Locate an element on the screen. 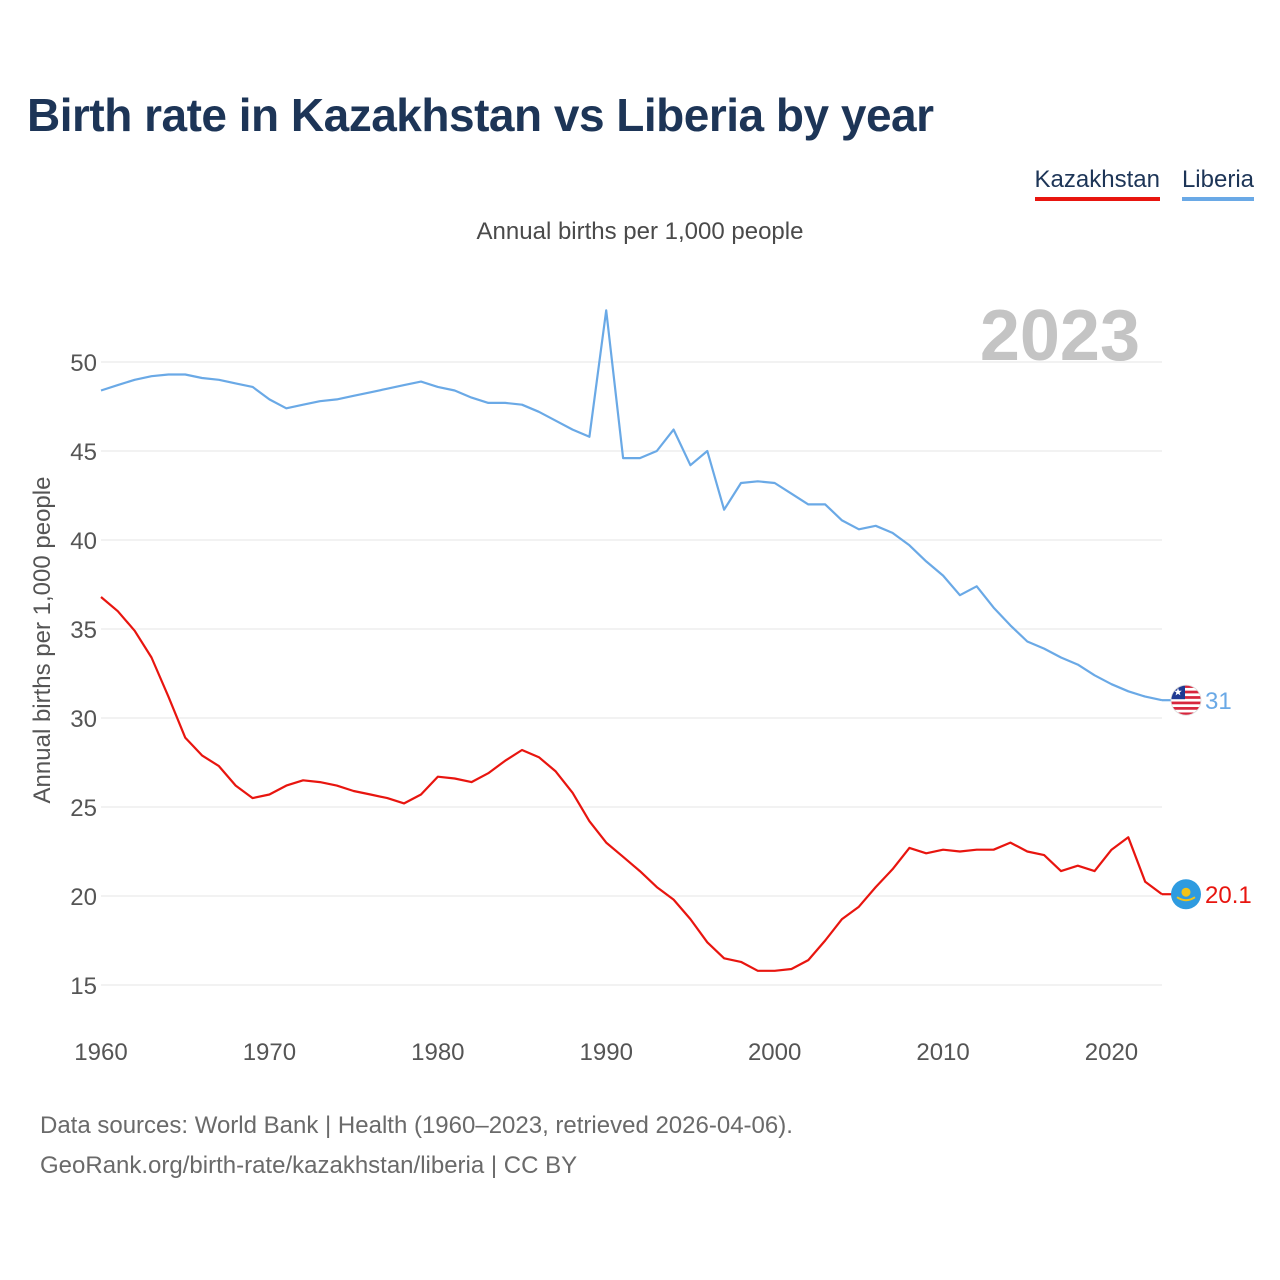  x-tick-label: 1990 is located at coordinates (606, 1052).